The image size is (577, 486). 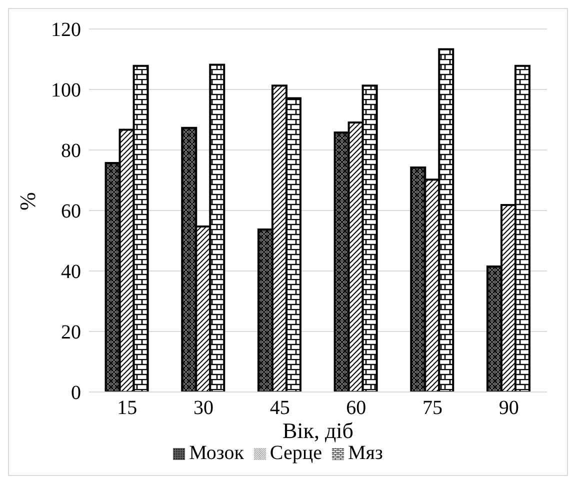 I want to click on legend-label: Серце, so click(x=296, y=453).